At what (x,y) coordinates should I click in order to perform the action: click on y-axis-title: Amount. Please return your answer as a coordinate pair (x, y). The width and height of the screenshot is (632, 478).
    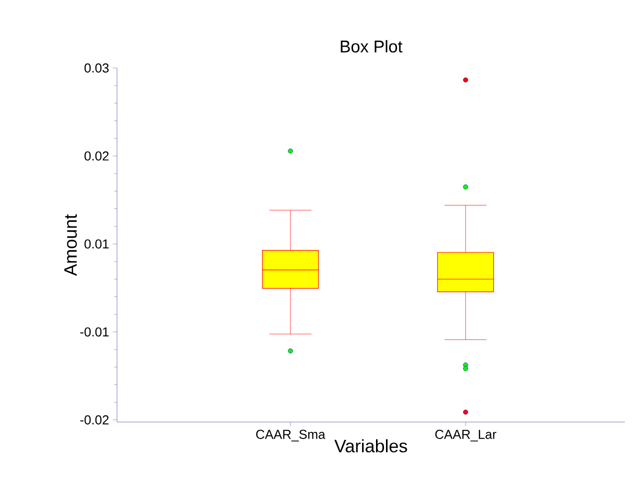
    Looking at the image, I should click on (70, 245).